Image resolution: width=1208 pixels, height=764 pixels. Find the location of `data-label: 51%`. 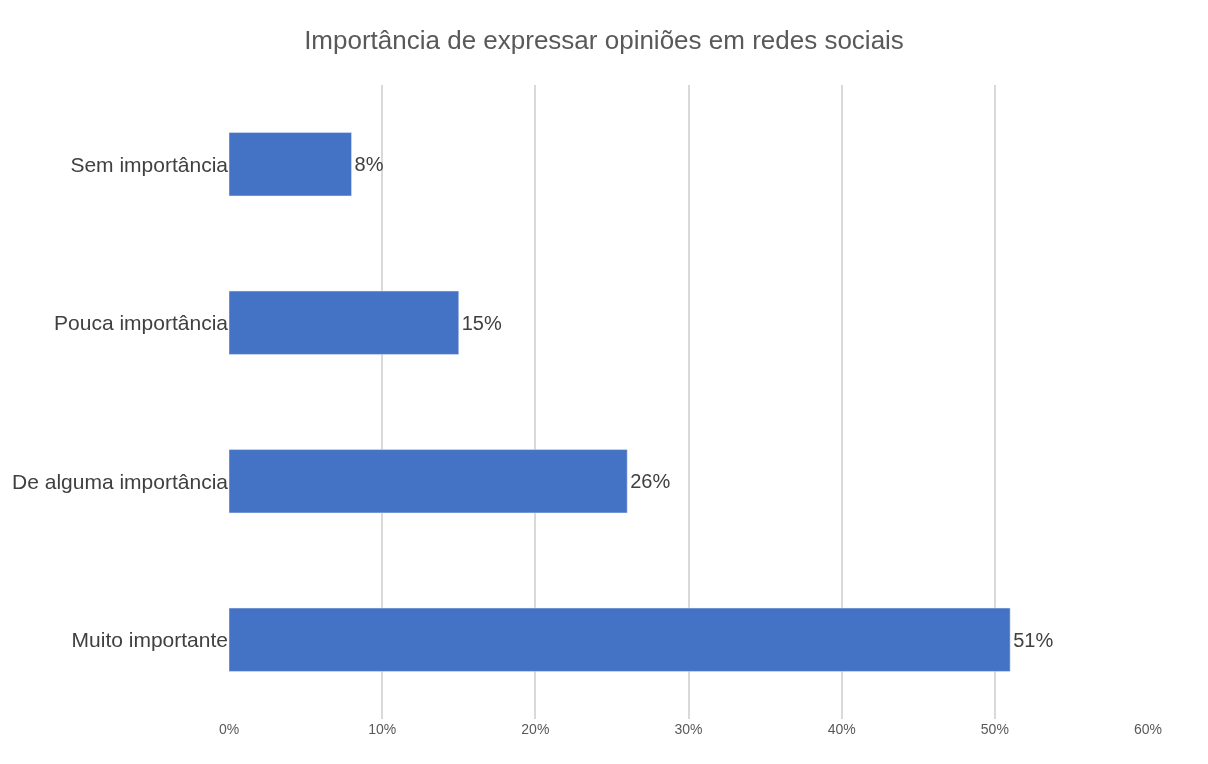

data-label: 51% is located at coordinates (1033, 639).